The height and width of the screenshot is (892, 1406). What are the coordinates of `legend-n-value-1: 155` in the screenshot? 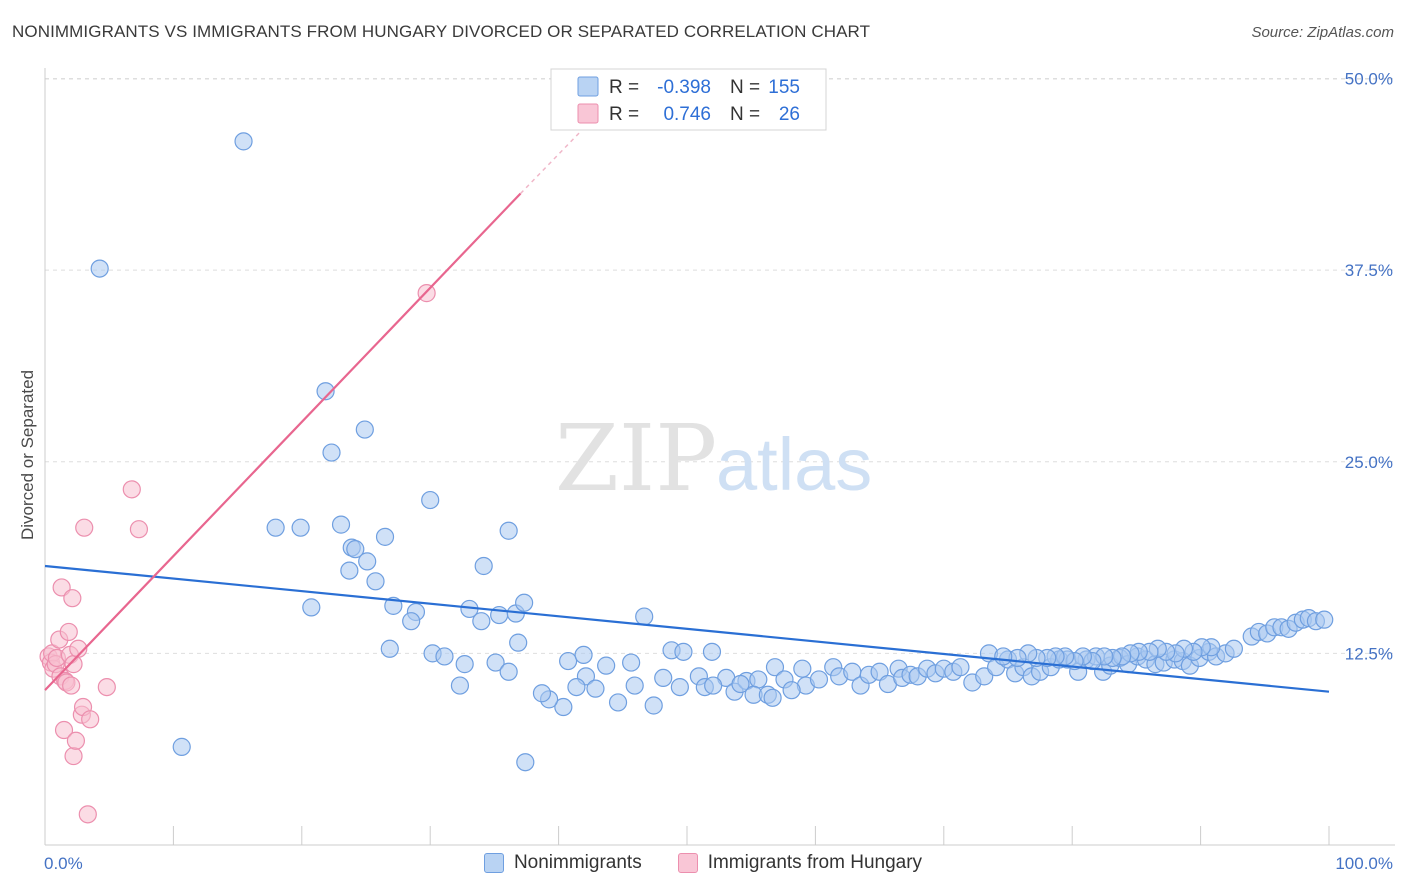 It's located at (784, 87).